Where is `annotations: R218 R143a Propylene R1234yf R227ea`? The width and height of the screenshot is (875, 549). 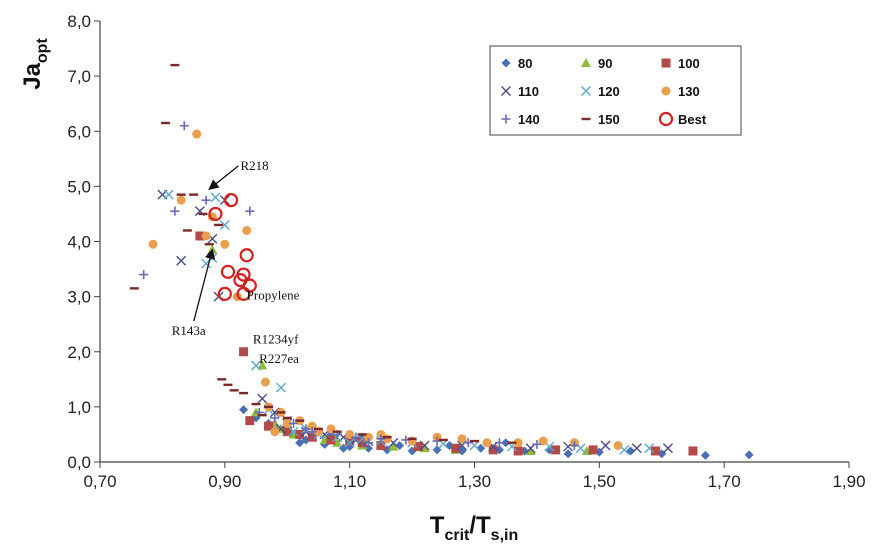 annotations: R218 R143a Propylene R1234yf R227ea is located at coordinates (236, 262).